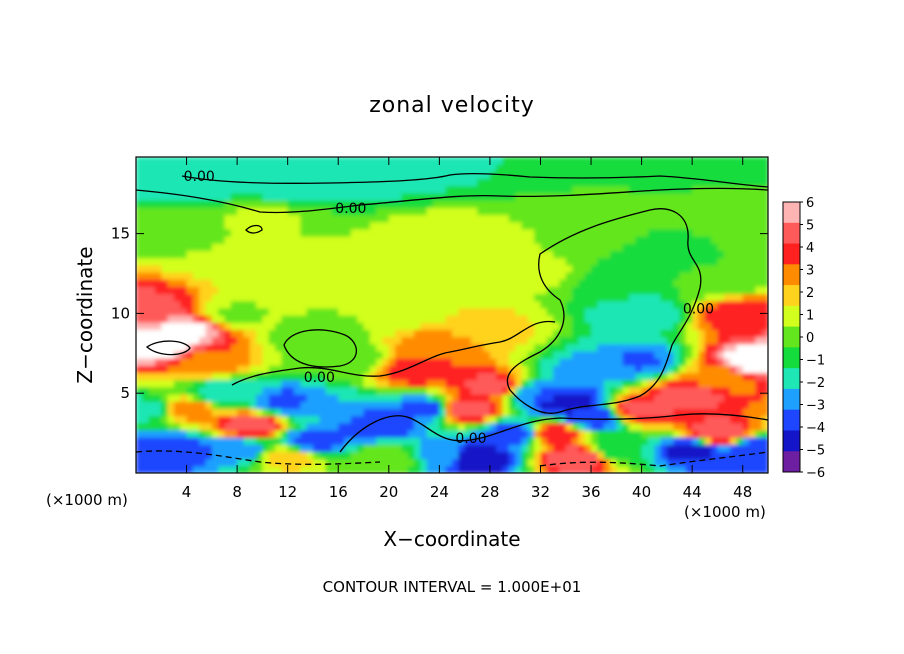 This screenshot has height=654, width=904. Describe the element at coordinates (199, 177) in the screenshot. I see `contour-label: 0.00` at that location.